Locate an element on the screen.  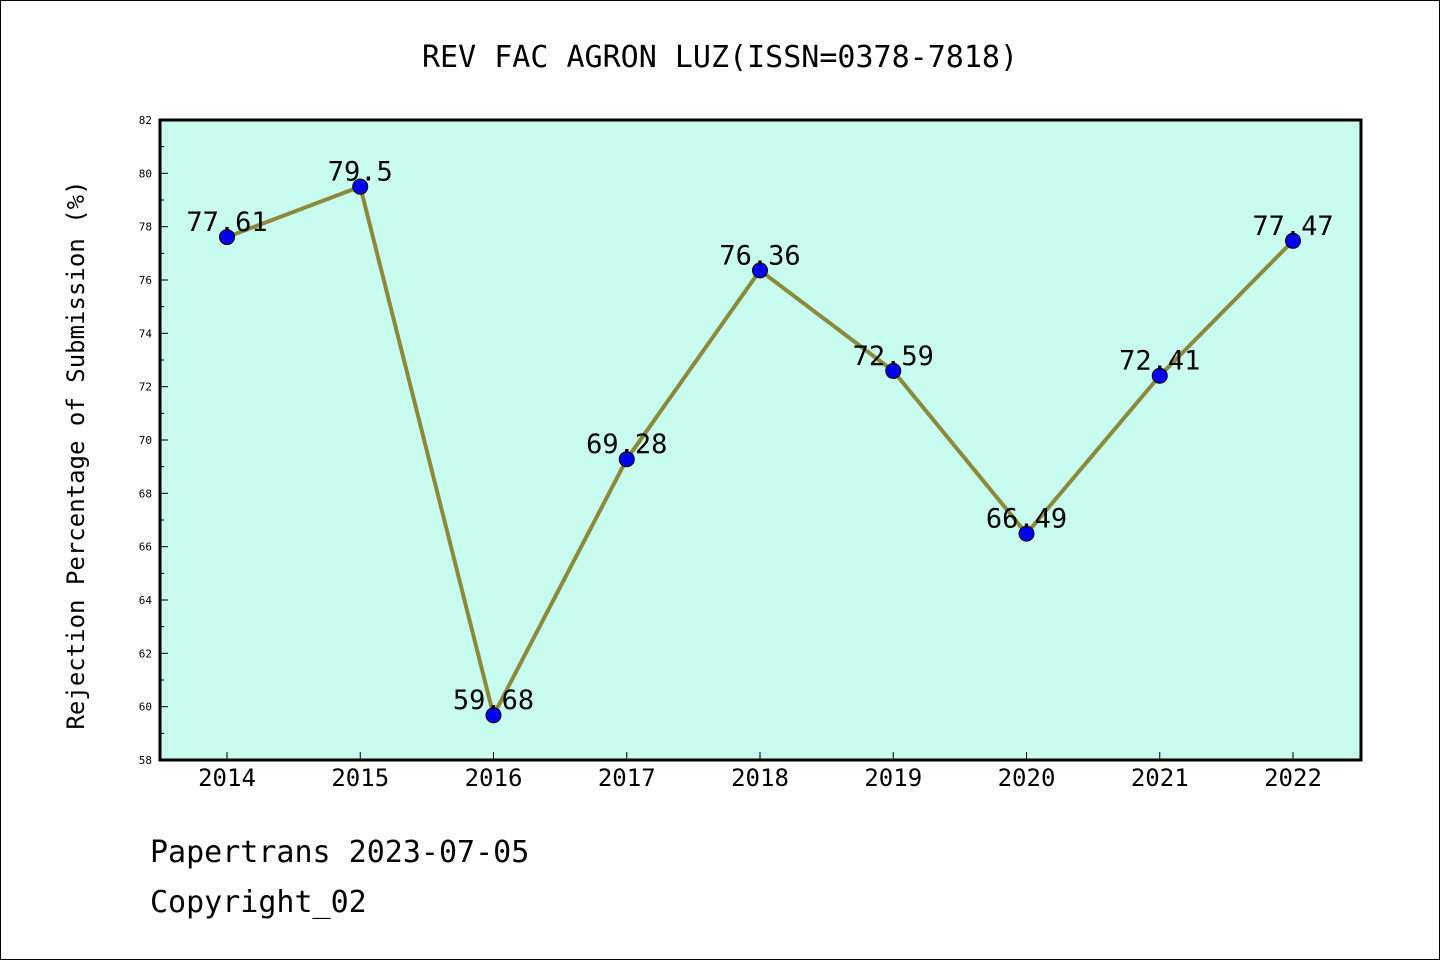
data-label: 76.36 is located at coordinates (759, 255).